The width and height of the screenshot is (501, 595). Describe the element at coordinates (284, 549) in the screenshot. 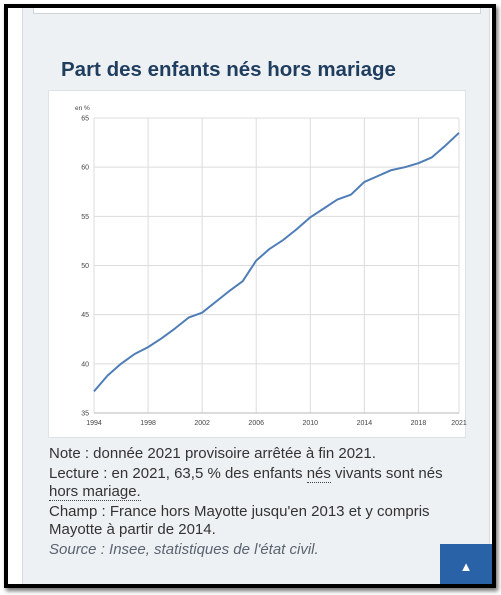

I see `source-link-etat-civil: l'état civil` at that location.